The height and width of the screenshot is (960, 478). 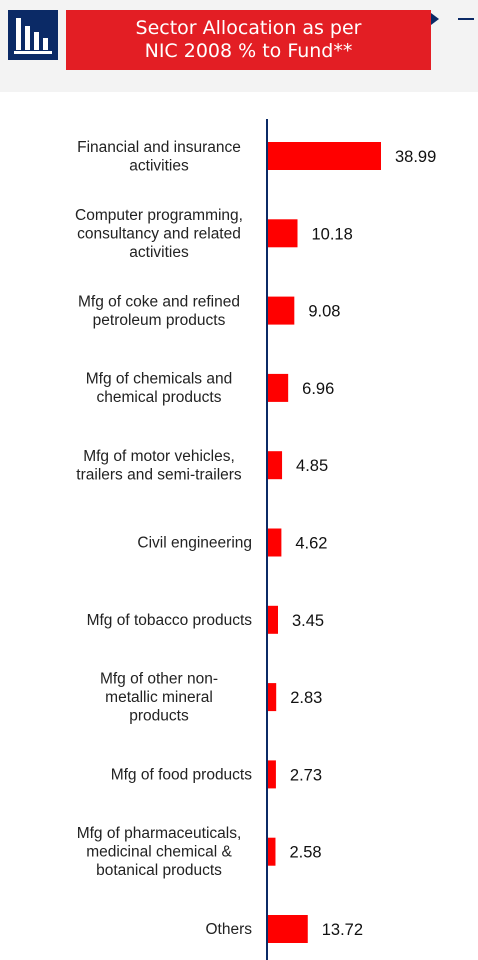 I want to click on category-label-line: Civil engineering, so click(x=194, y=543).